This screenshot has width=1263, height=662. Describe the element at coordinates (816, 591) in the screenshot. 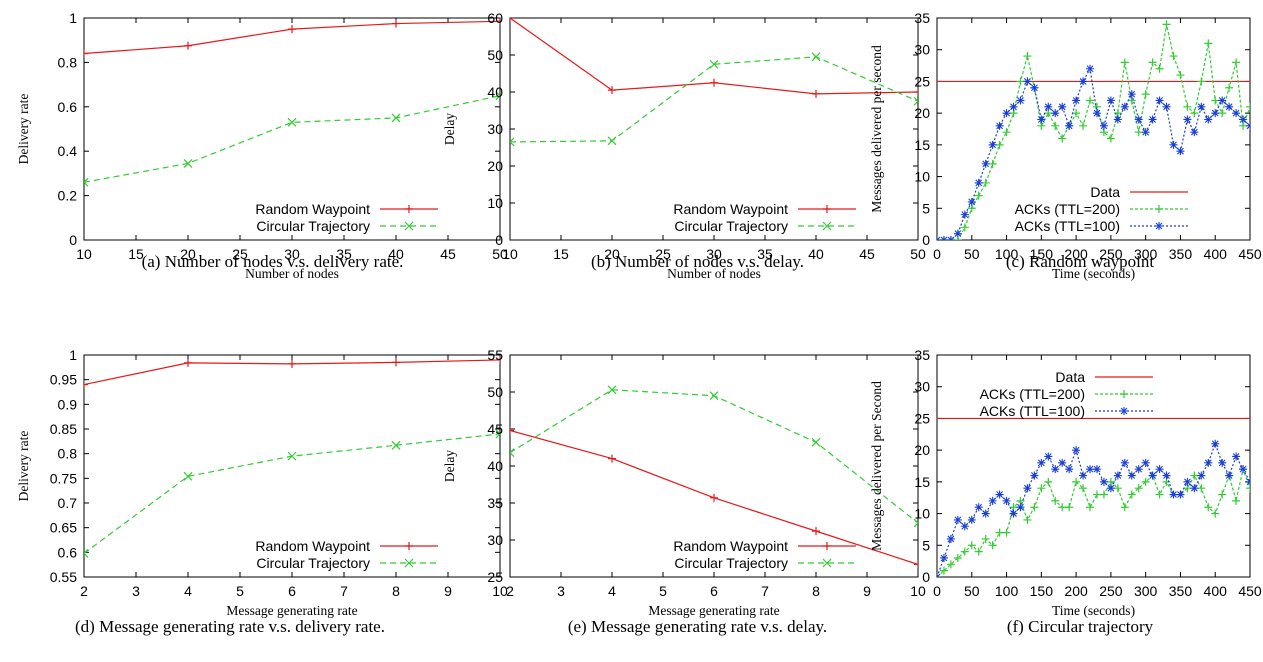

I see `x-tick-label: 8` at that location.